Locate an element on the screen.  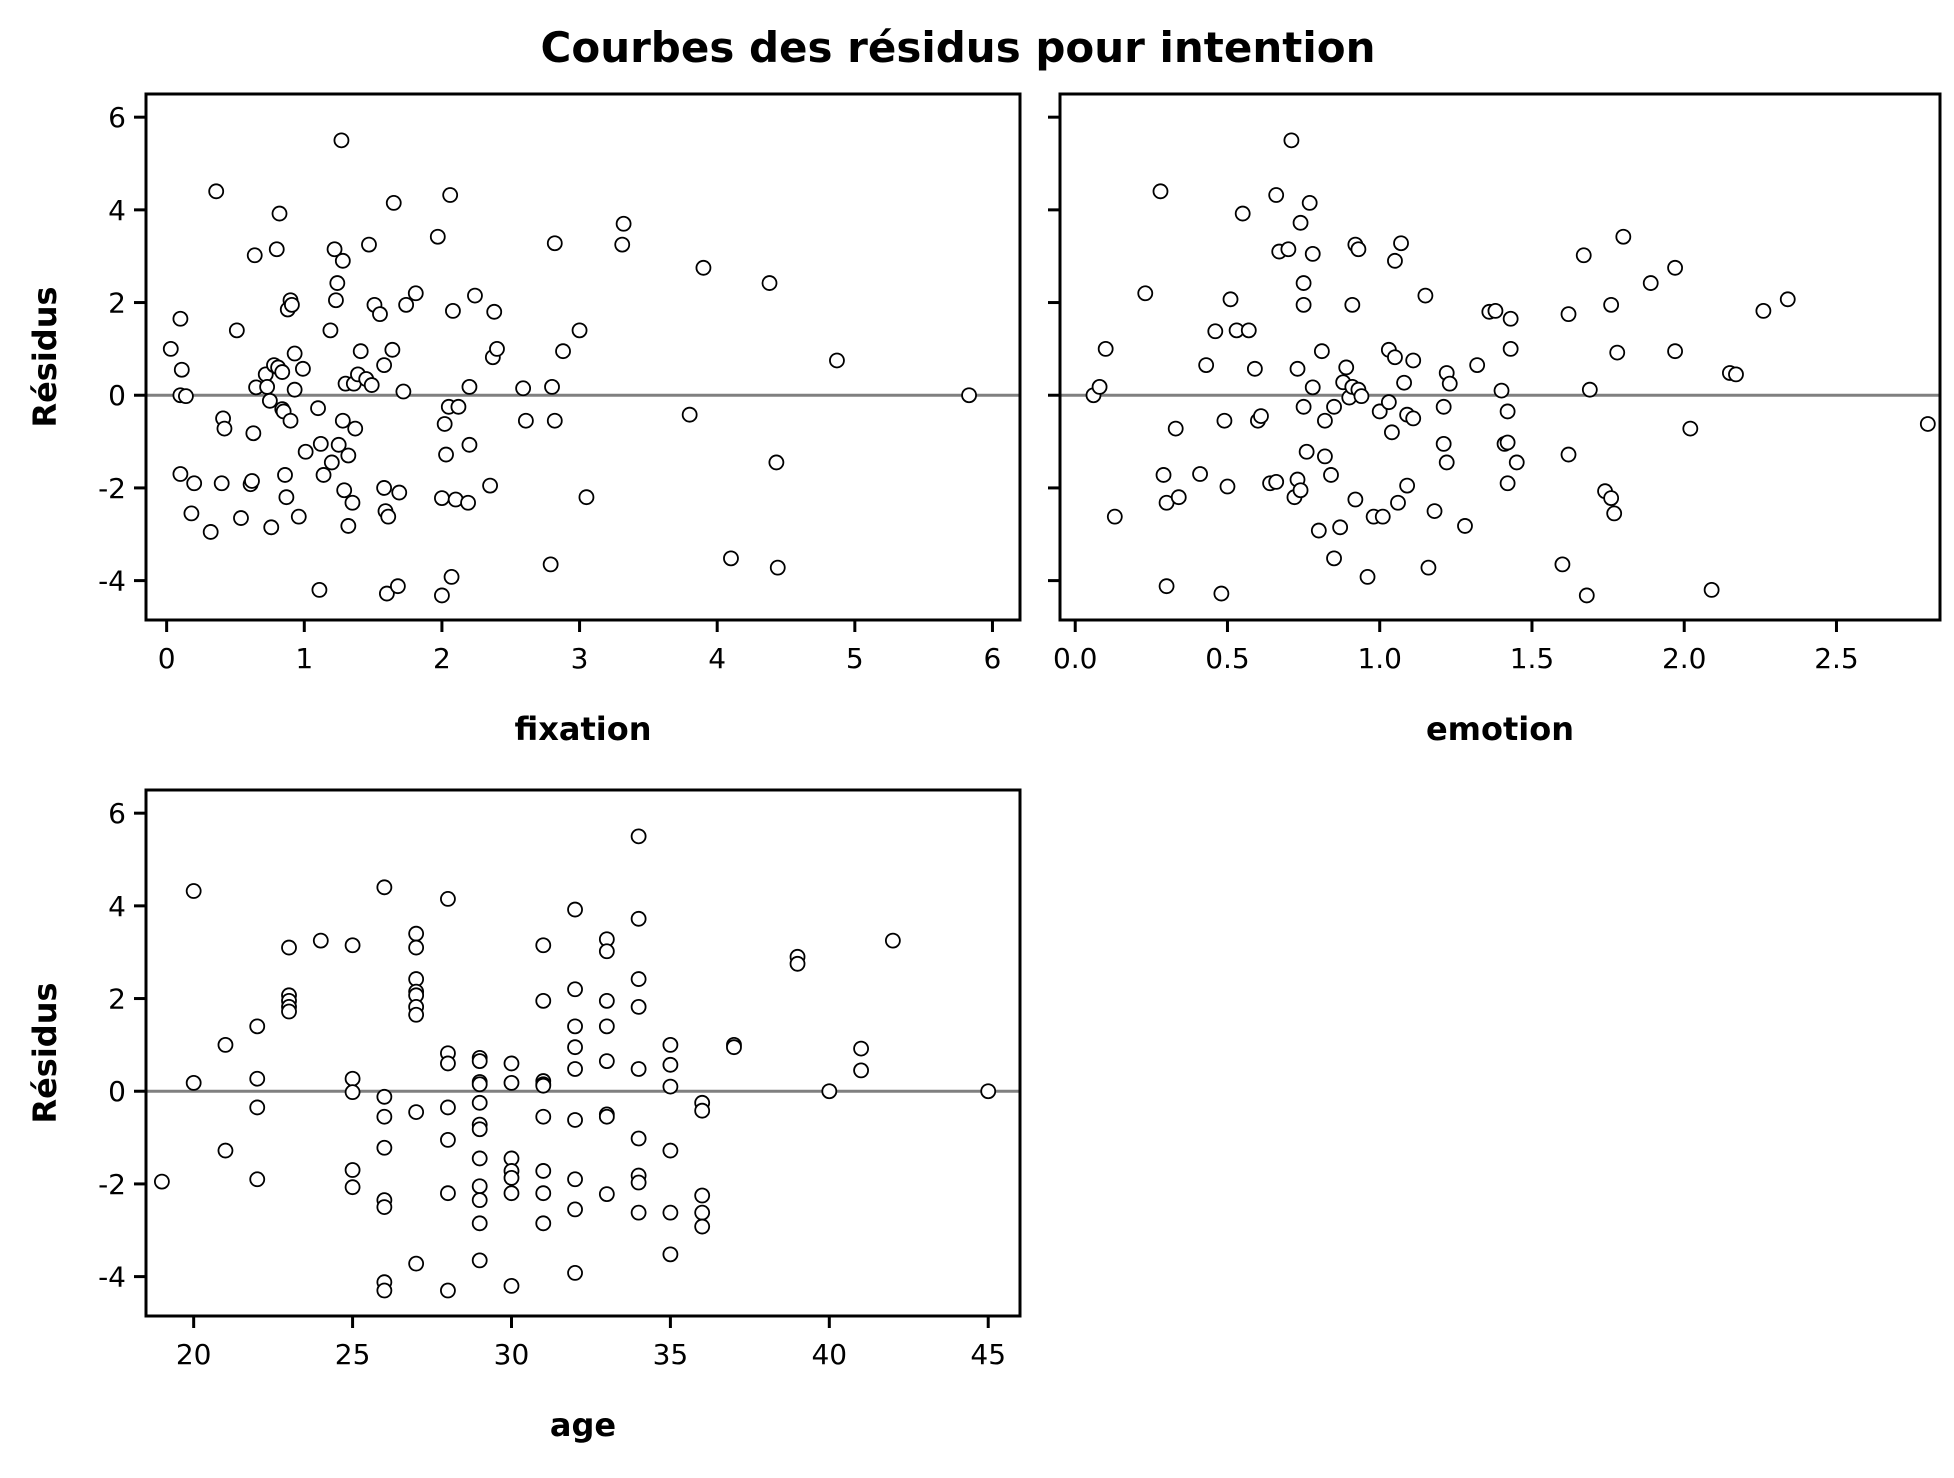
x-tick-label: 1 is located at coordinates (304, 658).